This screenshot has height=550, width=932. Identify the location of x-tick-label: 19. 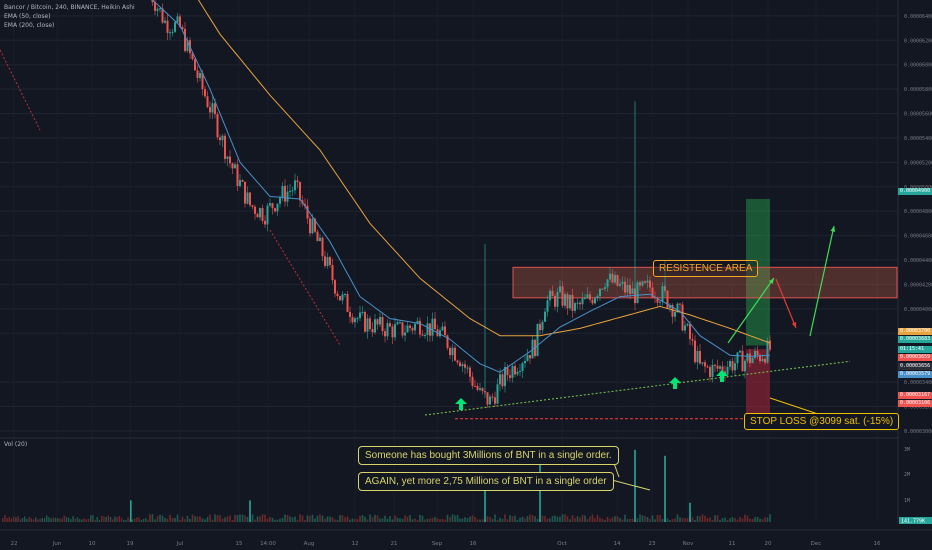
(130, 544).